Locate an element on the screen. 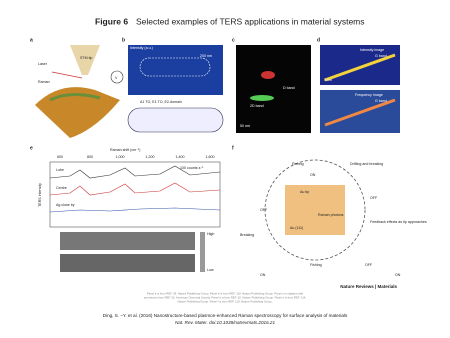  text: TERS intensity is located at coordinates (40, 195).